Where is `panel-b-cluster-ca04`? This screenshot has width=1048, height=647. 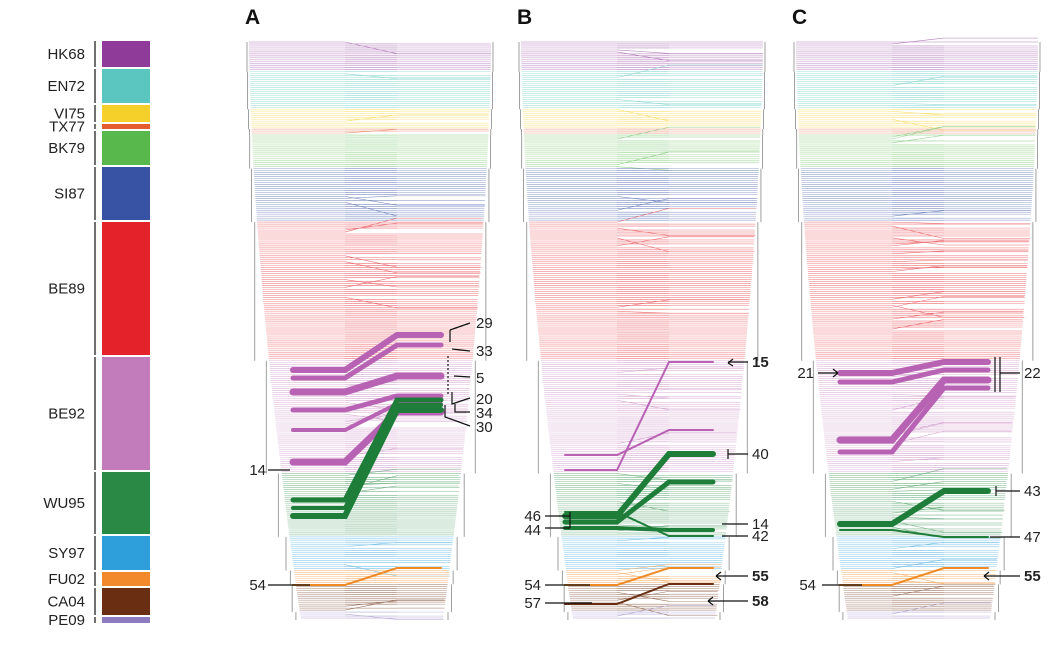
panel-b-cluster-ca04 is located at coordinates (643, 600).